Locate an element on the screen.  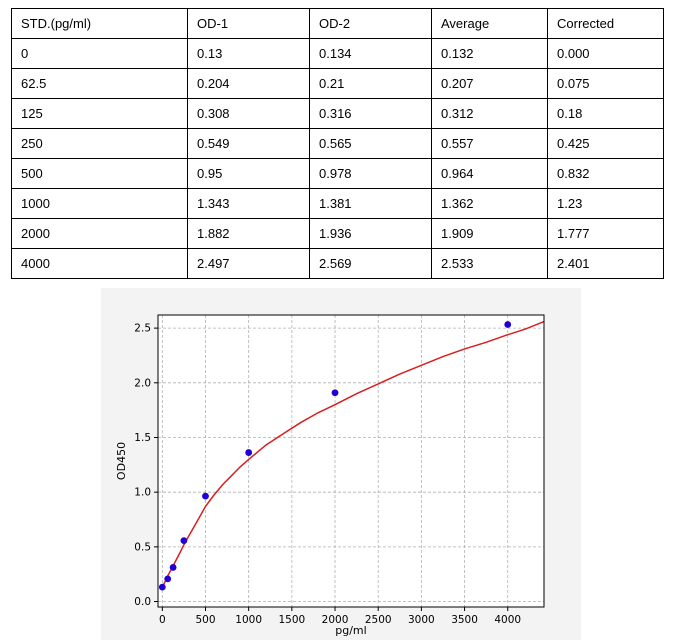
cell-od2: 0.134 is located at coordinates (370, 53).